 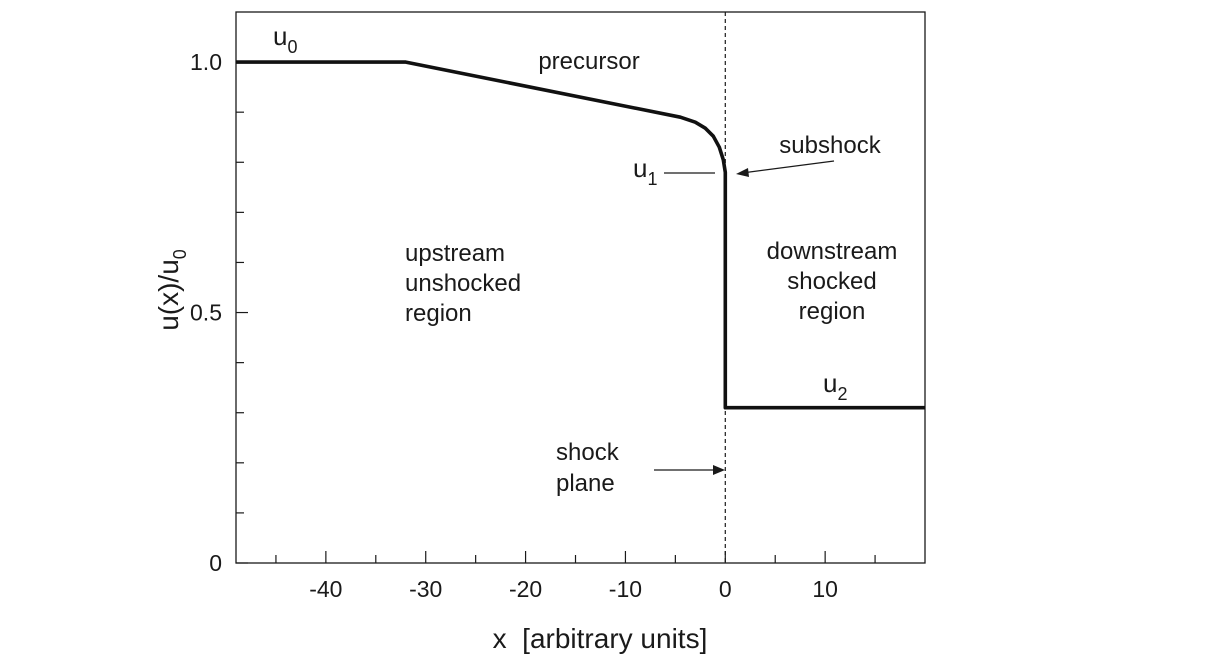 What do you see at coordinates (600, 638) in the screenshot?
I see `x-axis-title: x [arbitrary units]` at bounding box center [600, 638].